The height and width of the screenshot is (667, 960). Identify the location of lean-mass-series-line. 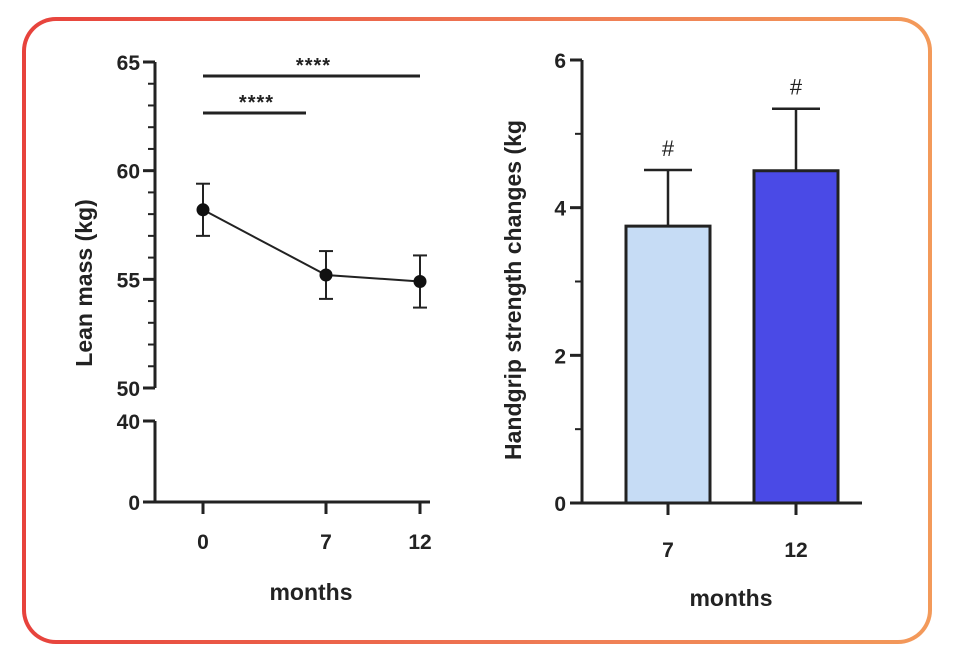
(311, 245).